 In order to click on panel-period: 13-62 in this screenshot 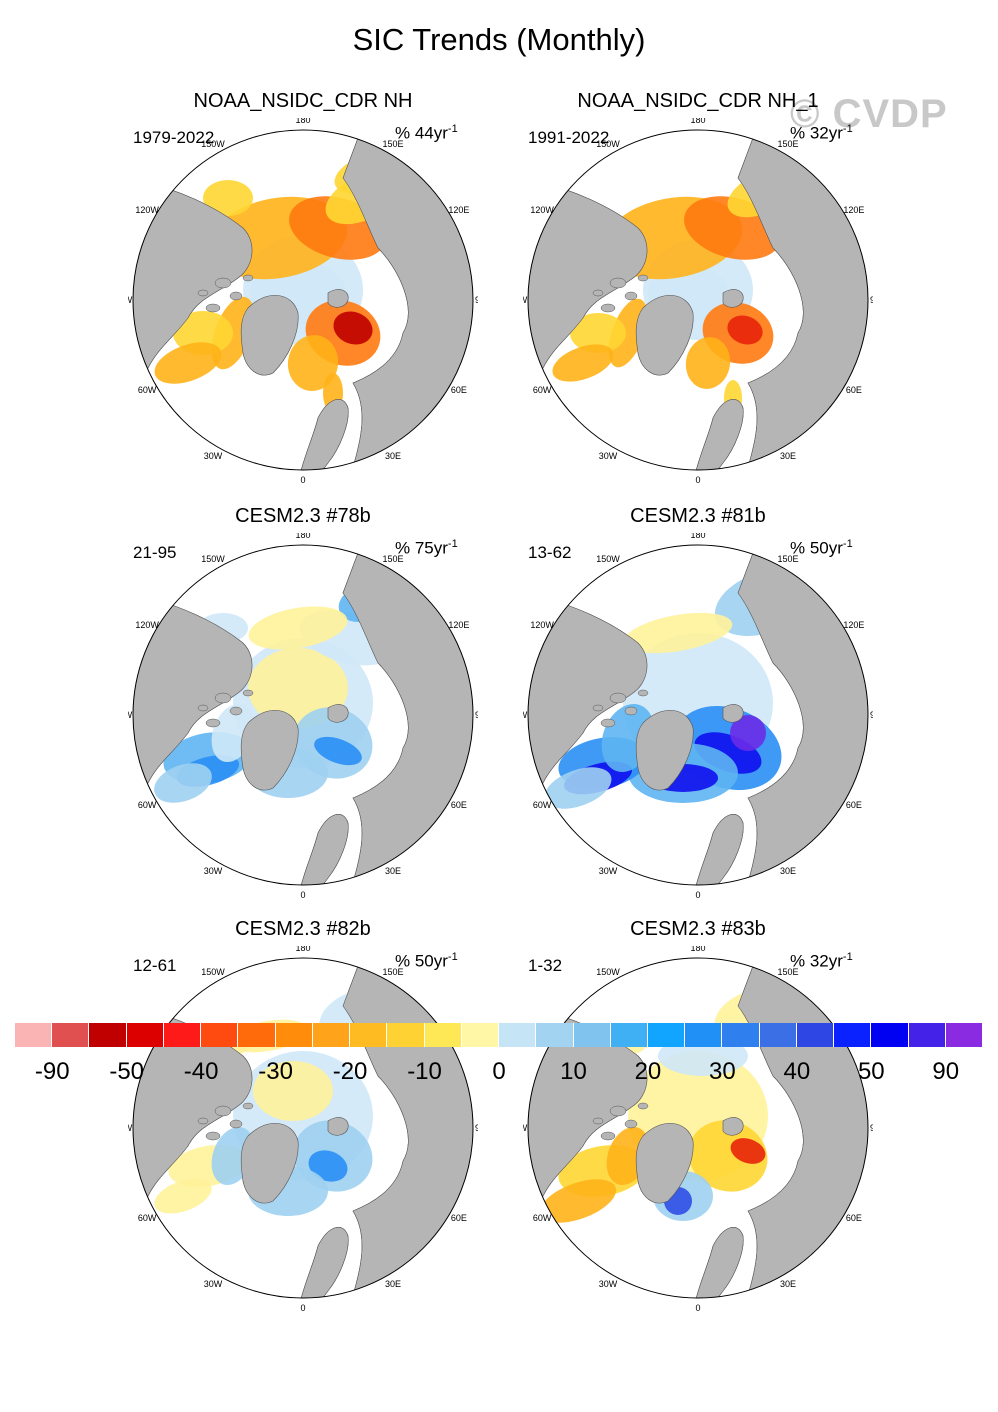, I will do `click(550, 552)`.